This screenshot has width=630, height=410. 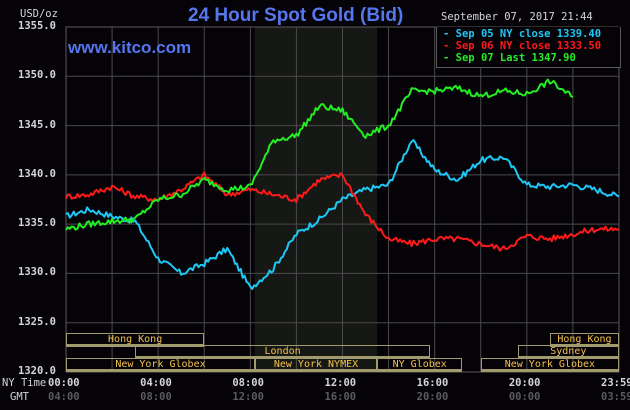 I want to click on x-tick-ny: 08:00, so click(x=248, y=383).